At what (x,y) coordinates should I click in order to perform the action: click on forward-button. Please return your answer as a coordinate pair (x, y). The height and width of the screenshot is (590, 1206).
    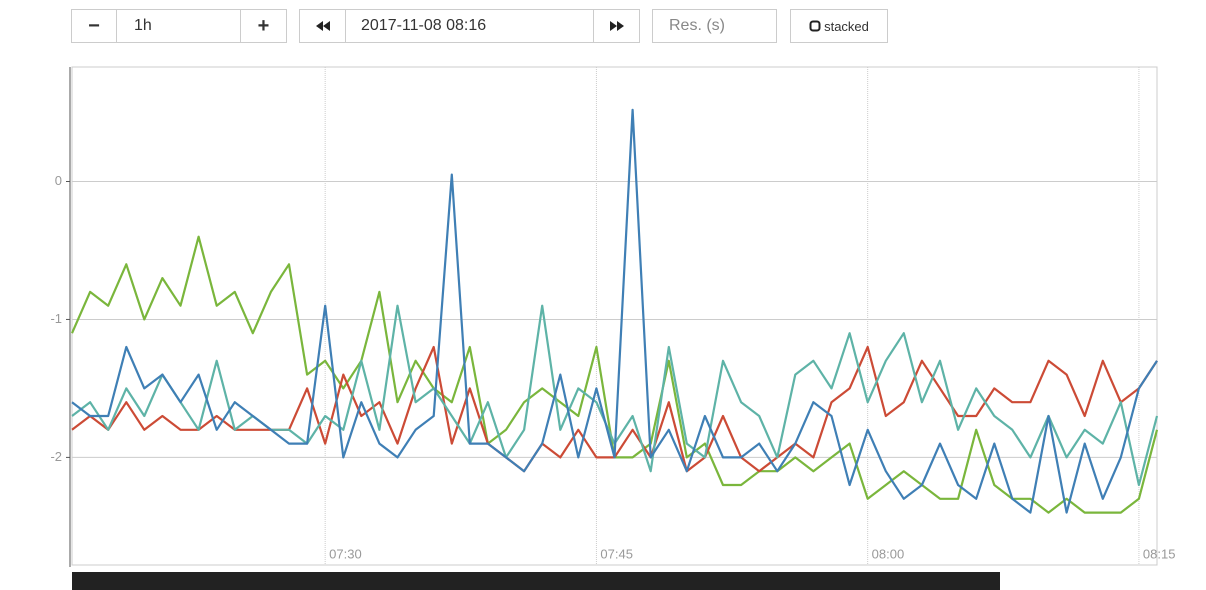
    Looking at the image, I should click on (616, 26).